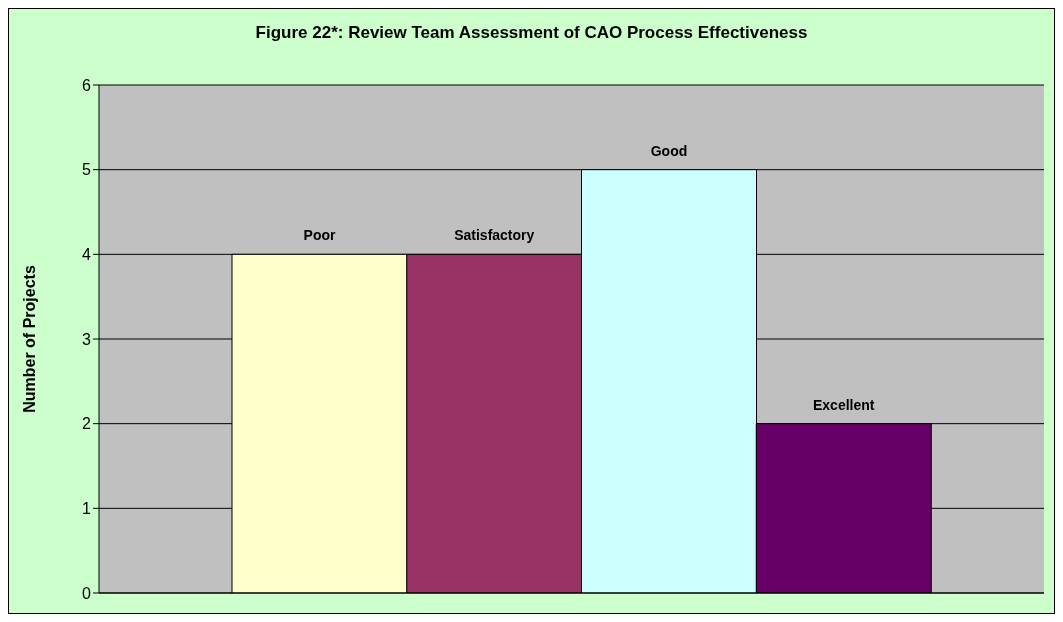  What do you see at coordinates (531, 33) in the screenshot?
I see `chart-title: Figure 22*: Review Team Assessment of CAO Process Effectiveness` at bounding box center [531, 33].